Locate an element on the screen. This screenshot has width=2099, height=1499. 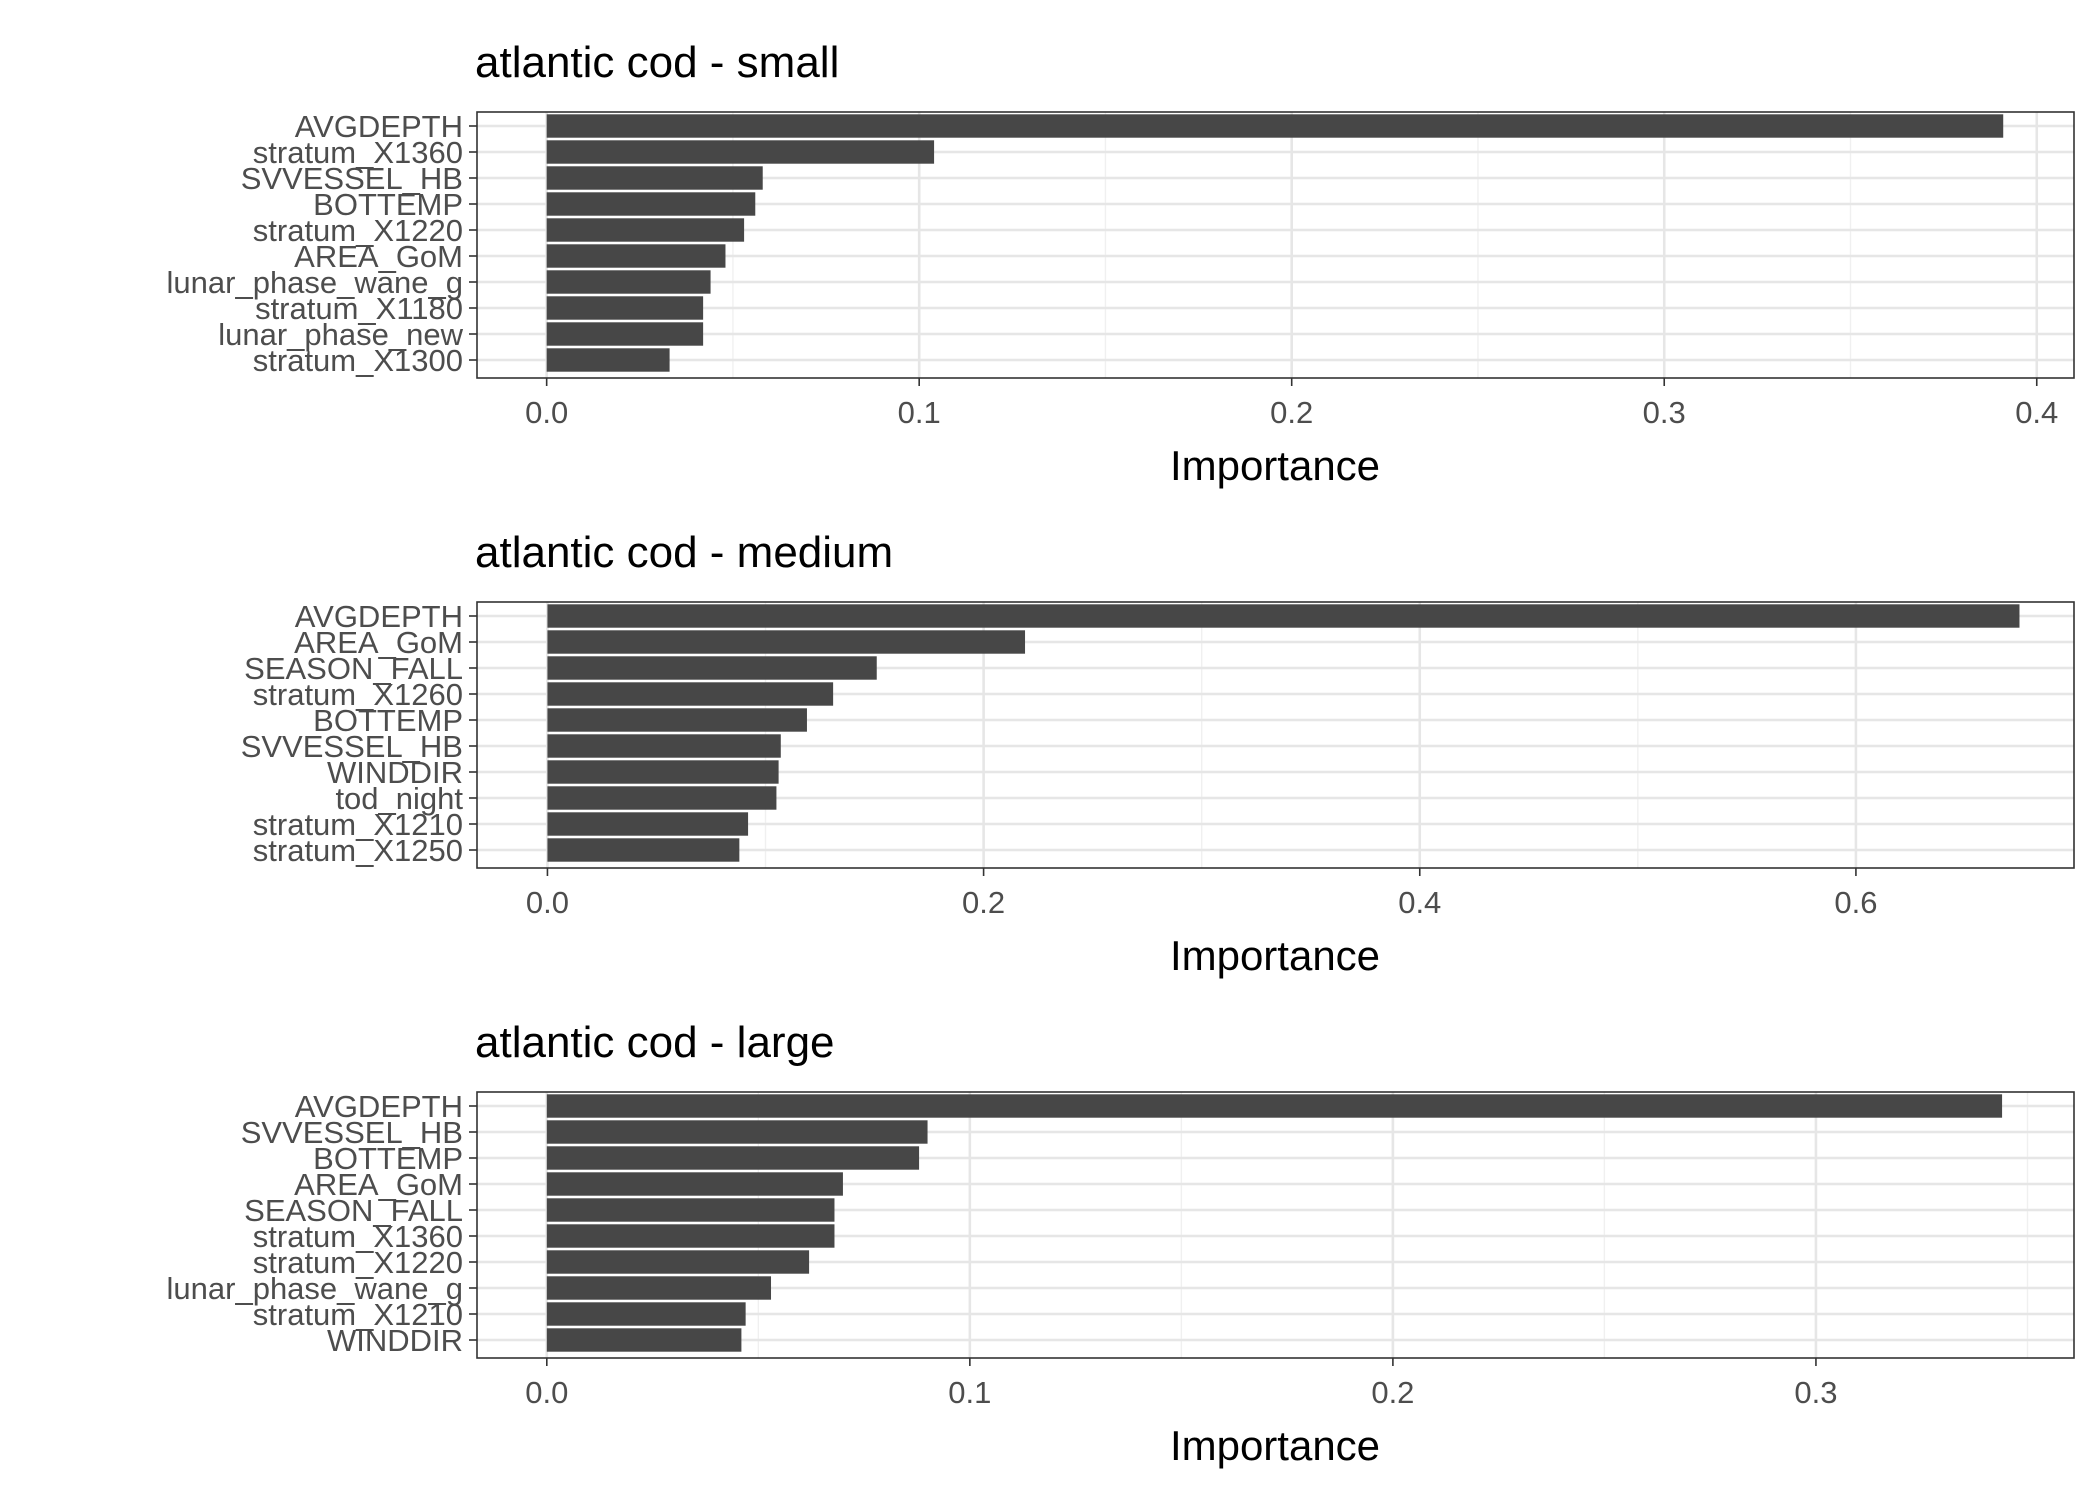
y-tick-label: stratum_X1260 is located at coordinates (358, 694).